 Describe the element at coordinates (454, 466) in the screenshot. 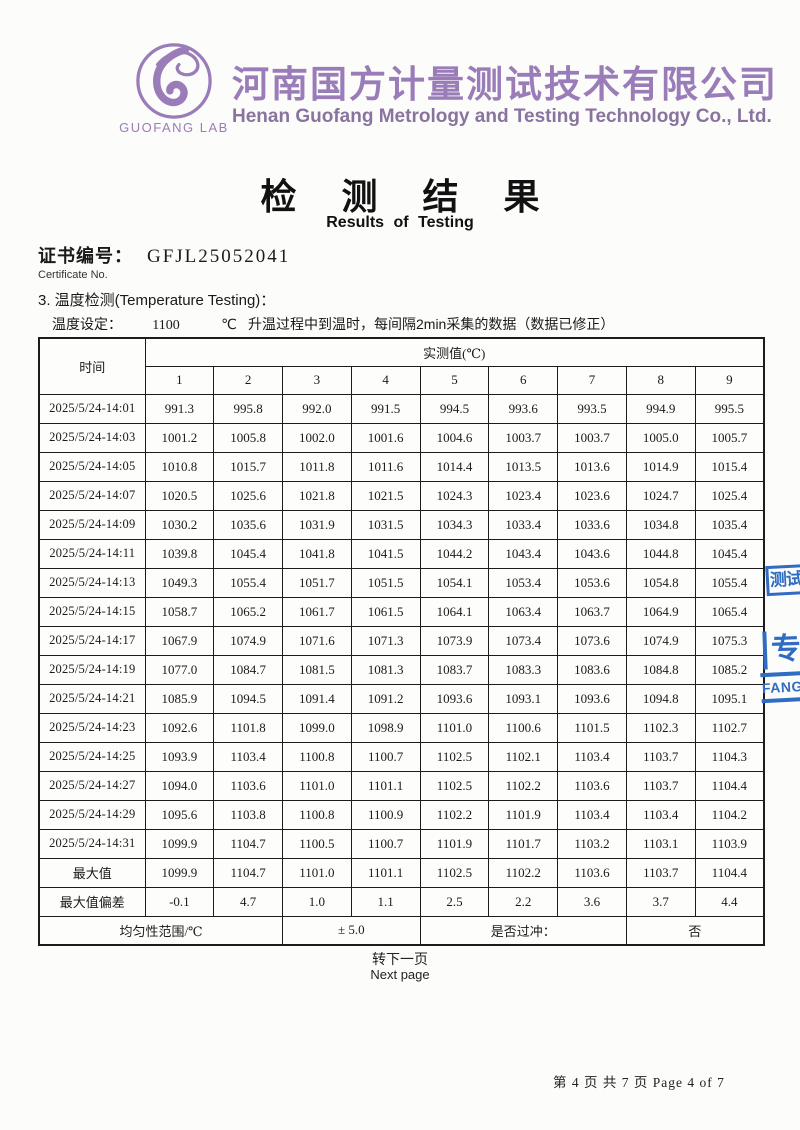

I see `measured-value-cell: 1014.4` at that location.